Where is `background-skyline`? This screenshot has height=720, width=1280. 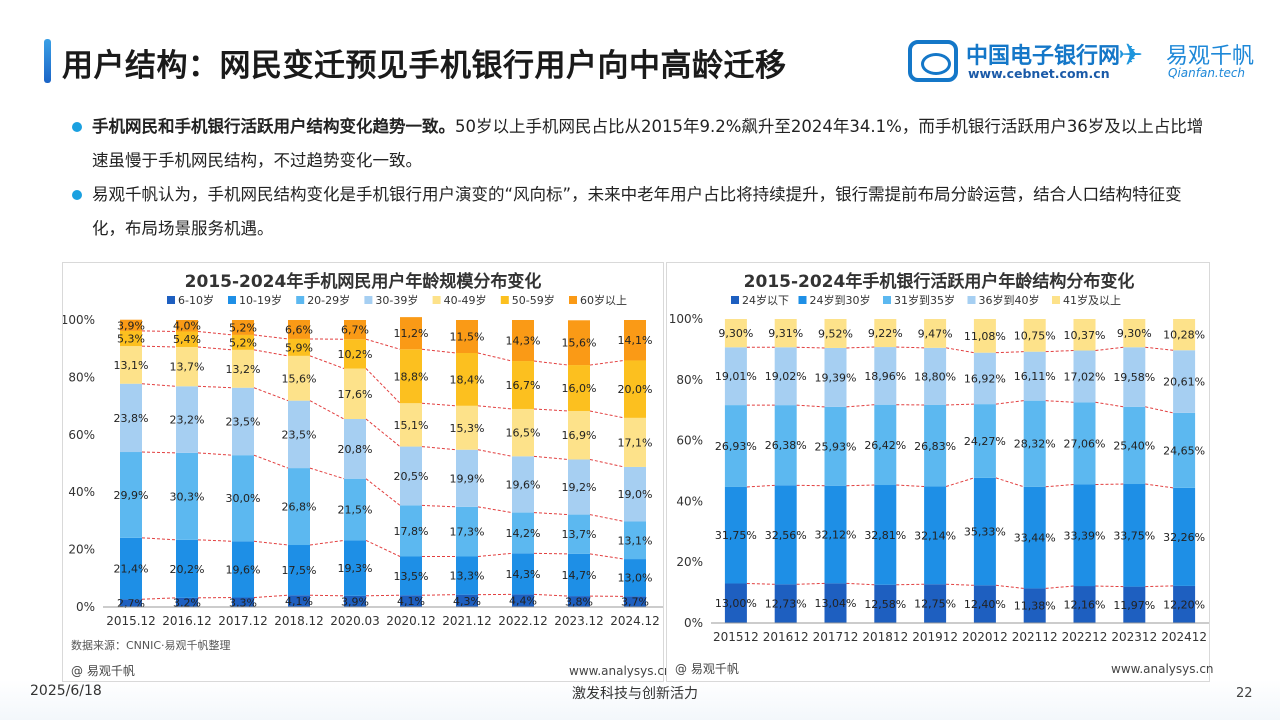
background-skyline is located at coordinates (640, 700).